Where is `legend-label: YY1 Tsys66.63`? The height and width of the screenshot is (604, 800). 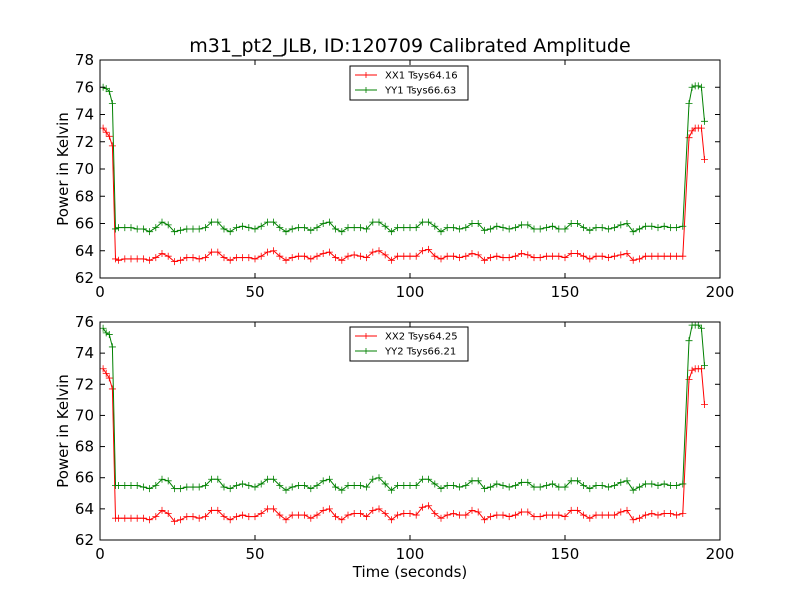
legend-label: YY1 Tsys66.63 is located at coordinates (420, 91).